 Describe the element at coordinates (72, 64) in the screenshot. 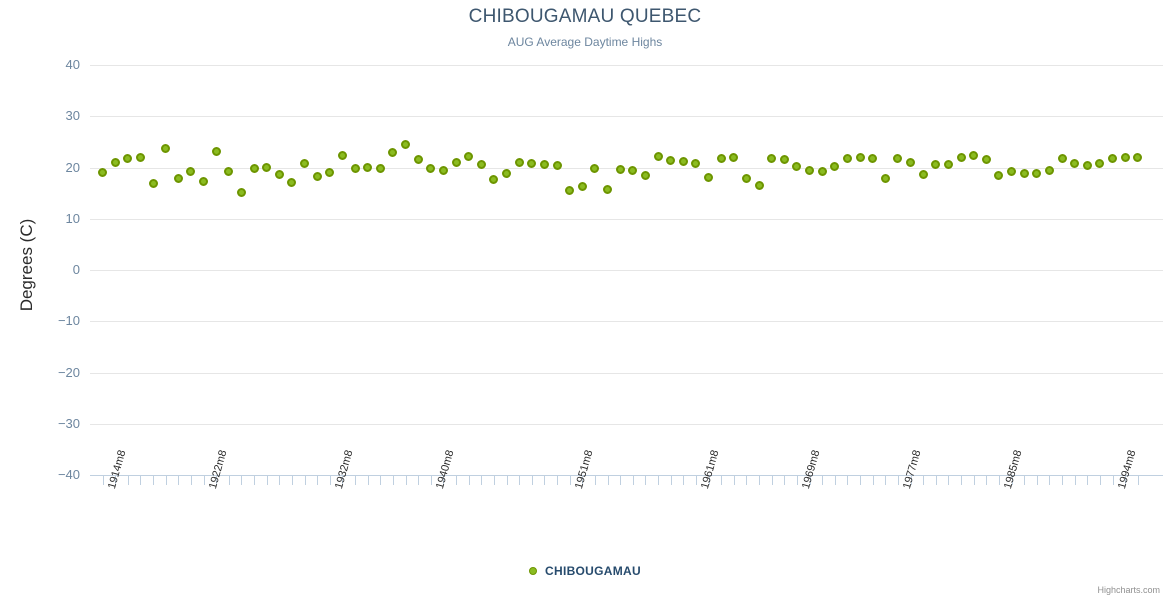

I see `y-axis-tick-label: 40` at that location.